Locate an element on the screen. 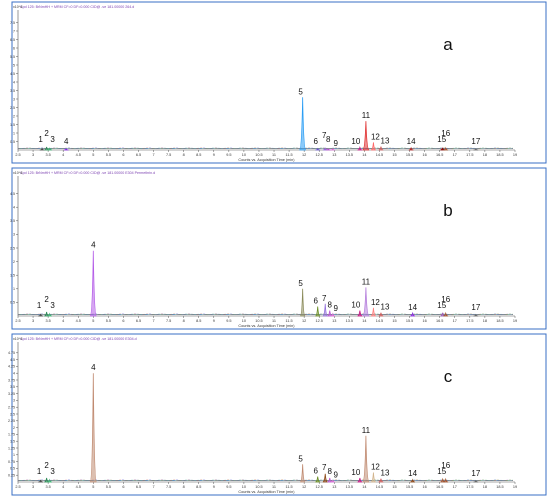 Image resolution: width=550 pixels, height=502 pixels. x-tick-label: 16 is located at coordinates (425, 155).